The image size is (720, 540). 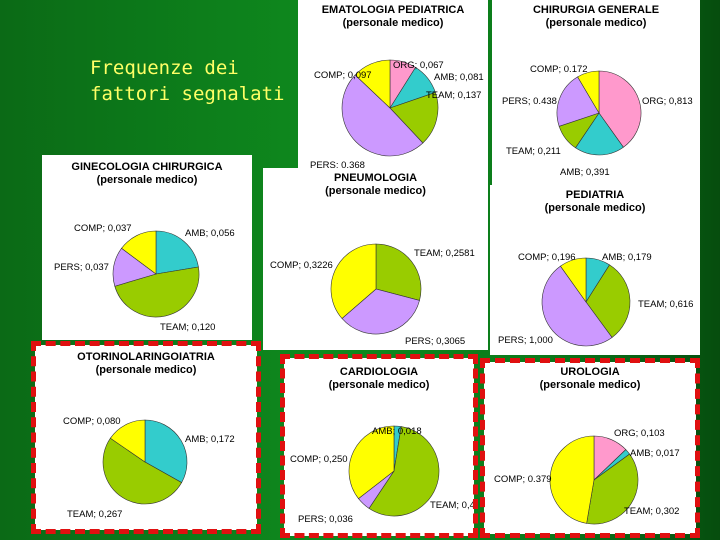 What do you see at coordinates (337, 165) in the screenshot?
I see `data-label-pers: PERS; 0,368` at bounding box center [337, 165].